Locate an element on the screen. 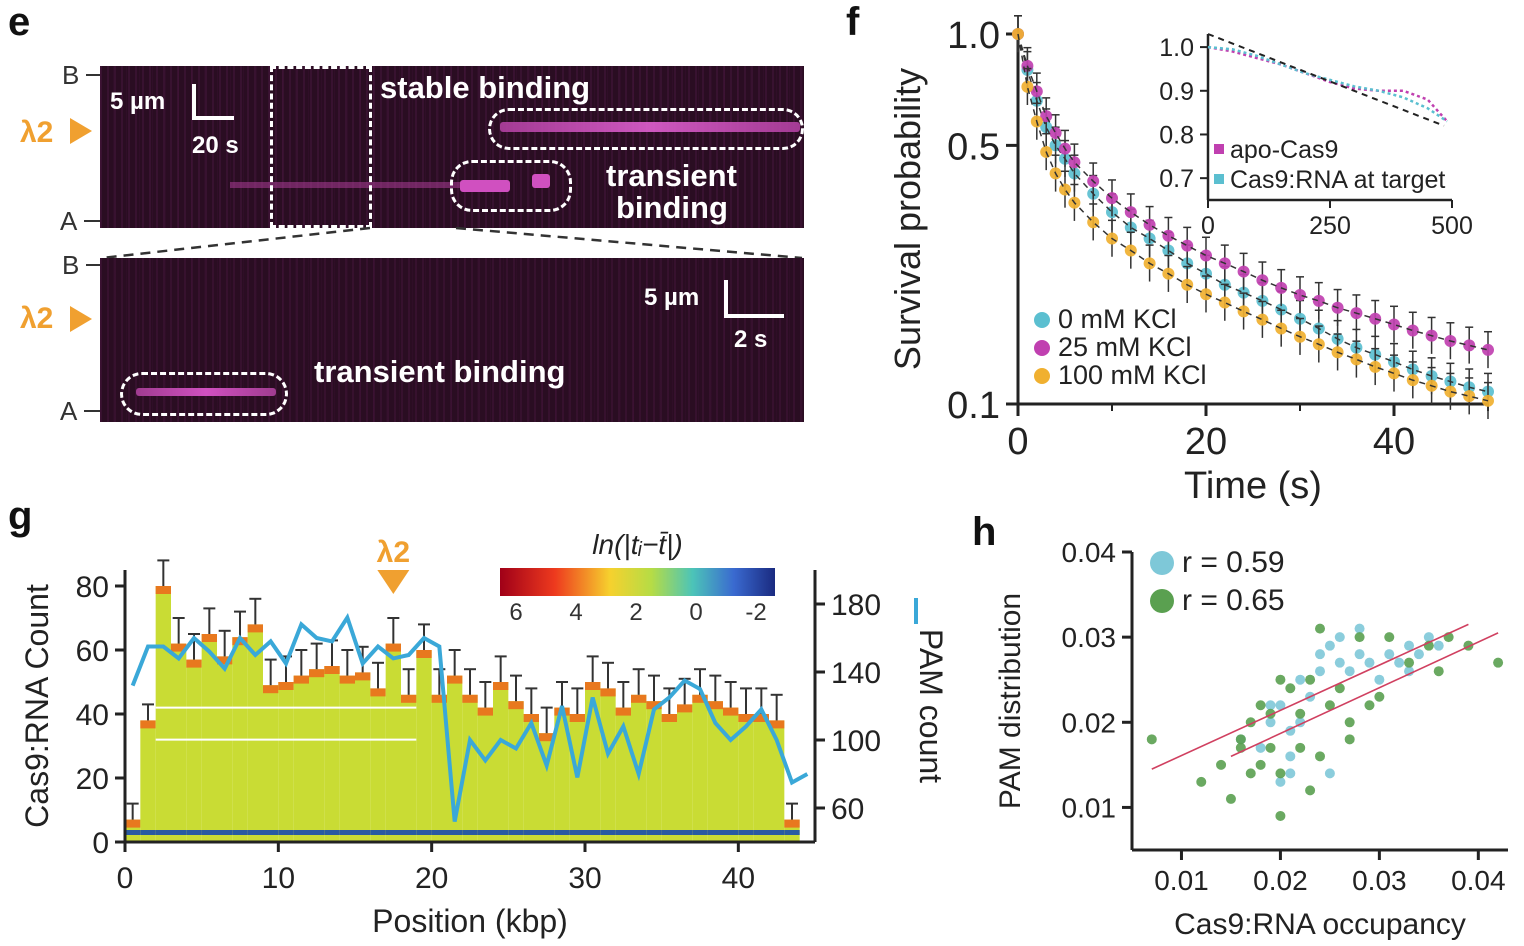  colorbar-tick-label: -2 is located at coordinates (755, 612).